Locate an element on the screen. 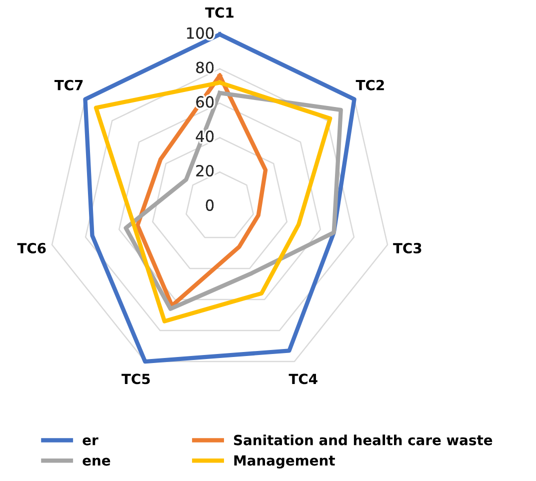 Image resolution: width=536 pixels, height=481 pixels. y-tick-label: 100 is located at coordinates (200, 33).